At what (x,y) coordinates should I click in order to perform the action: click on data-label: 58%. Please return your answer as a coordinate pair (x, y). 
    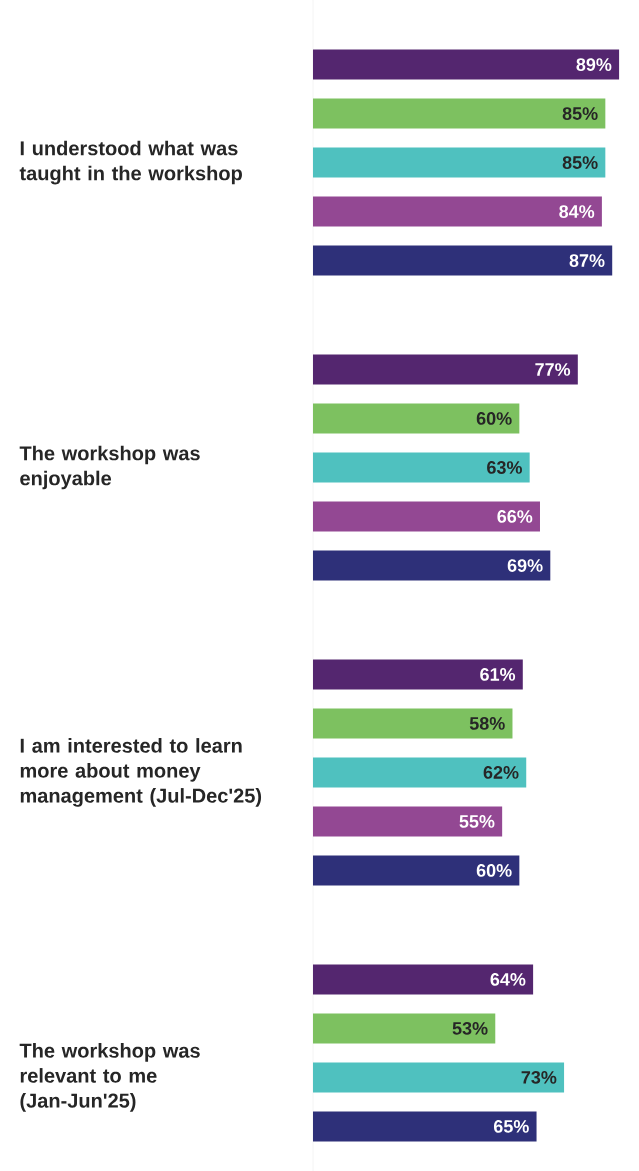
    Looking at the image, I should click on (487, 723).